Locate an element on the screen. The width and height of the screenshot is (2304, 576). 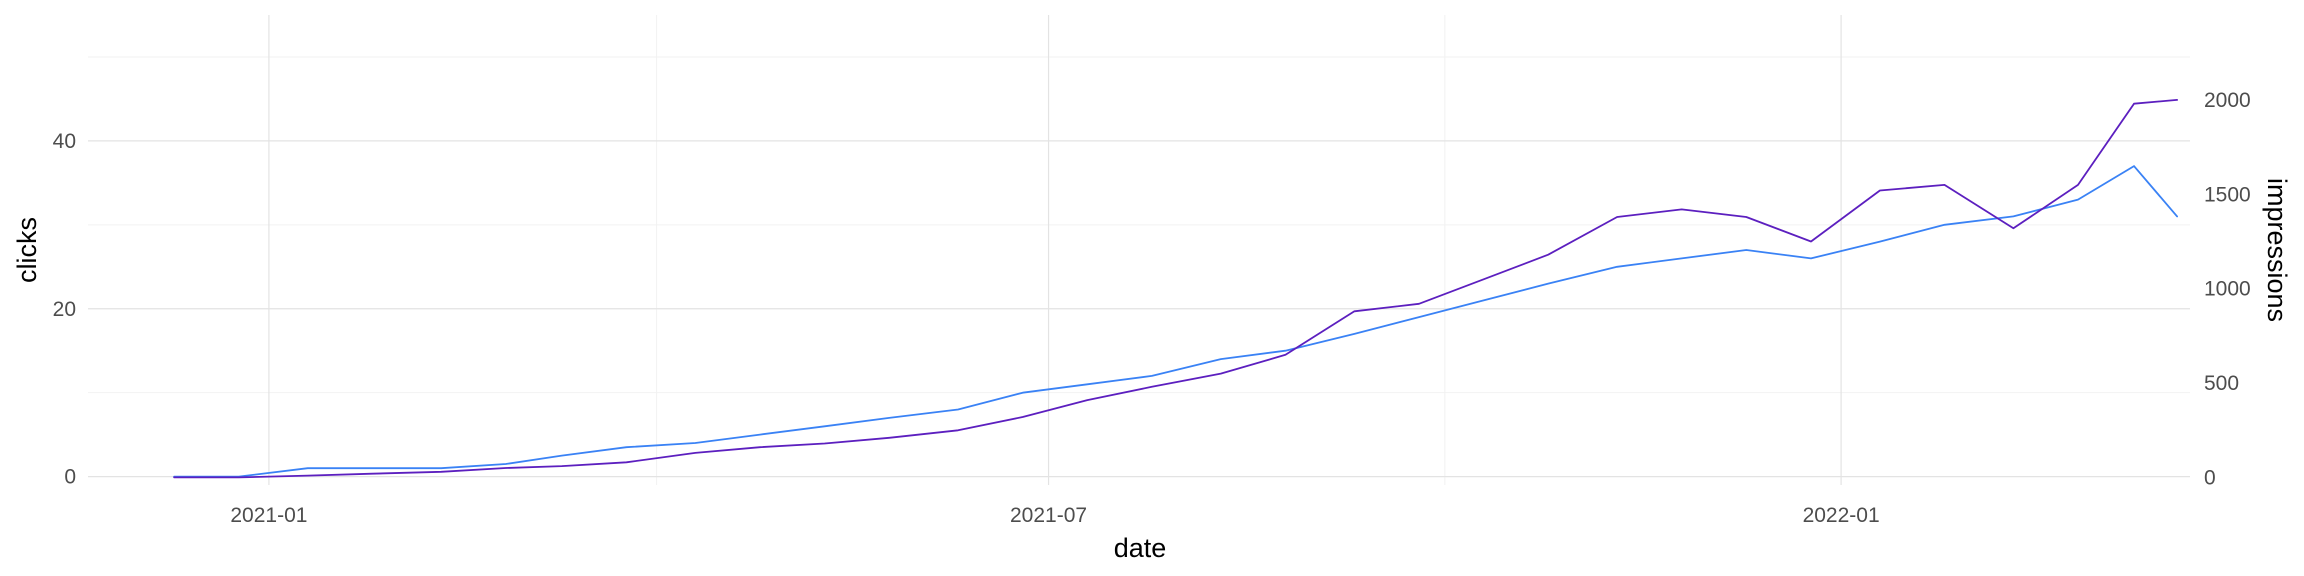
y-tick-label: 0 is located at coordinates (70, 477).